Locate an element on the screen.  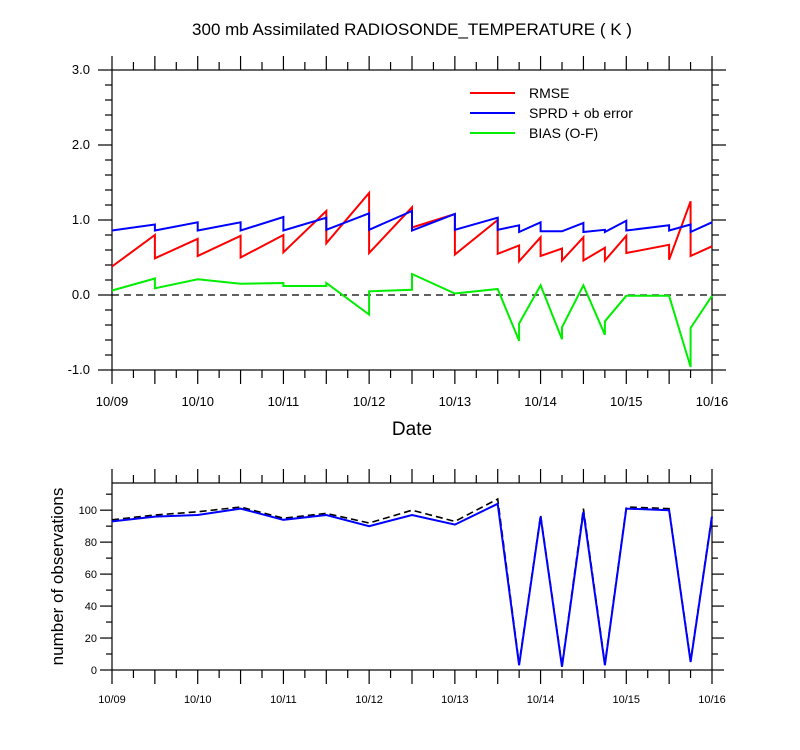
y-tick-label: 3.0 is located at coordinates (81, 69).